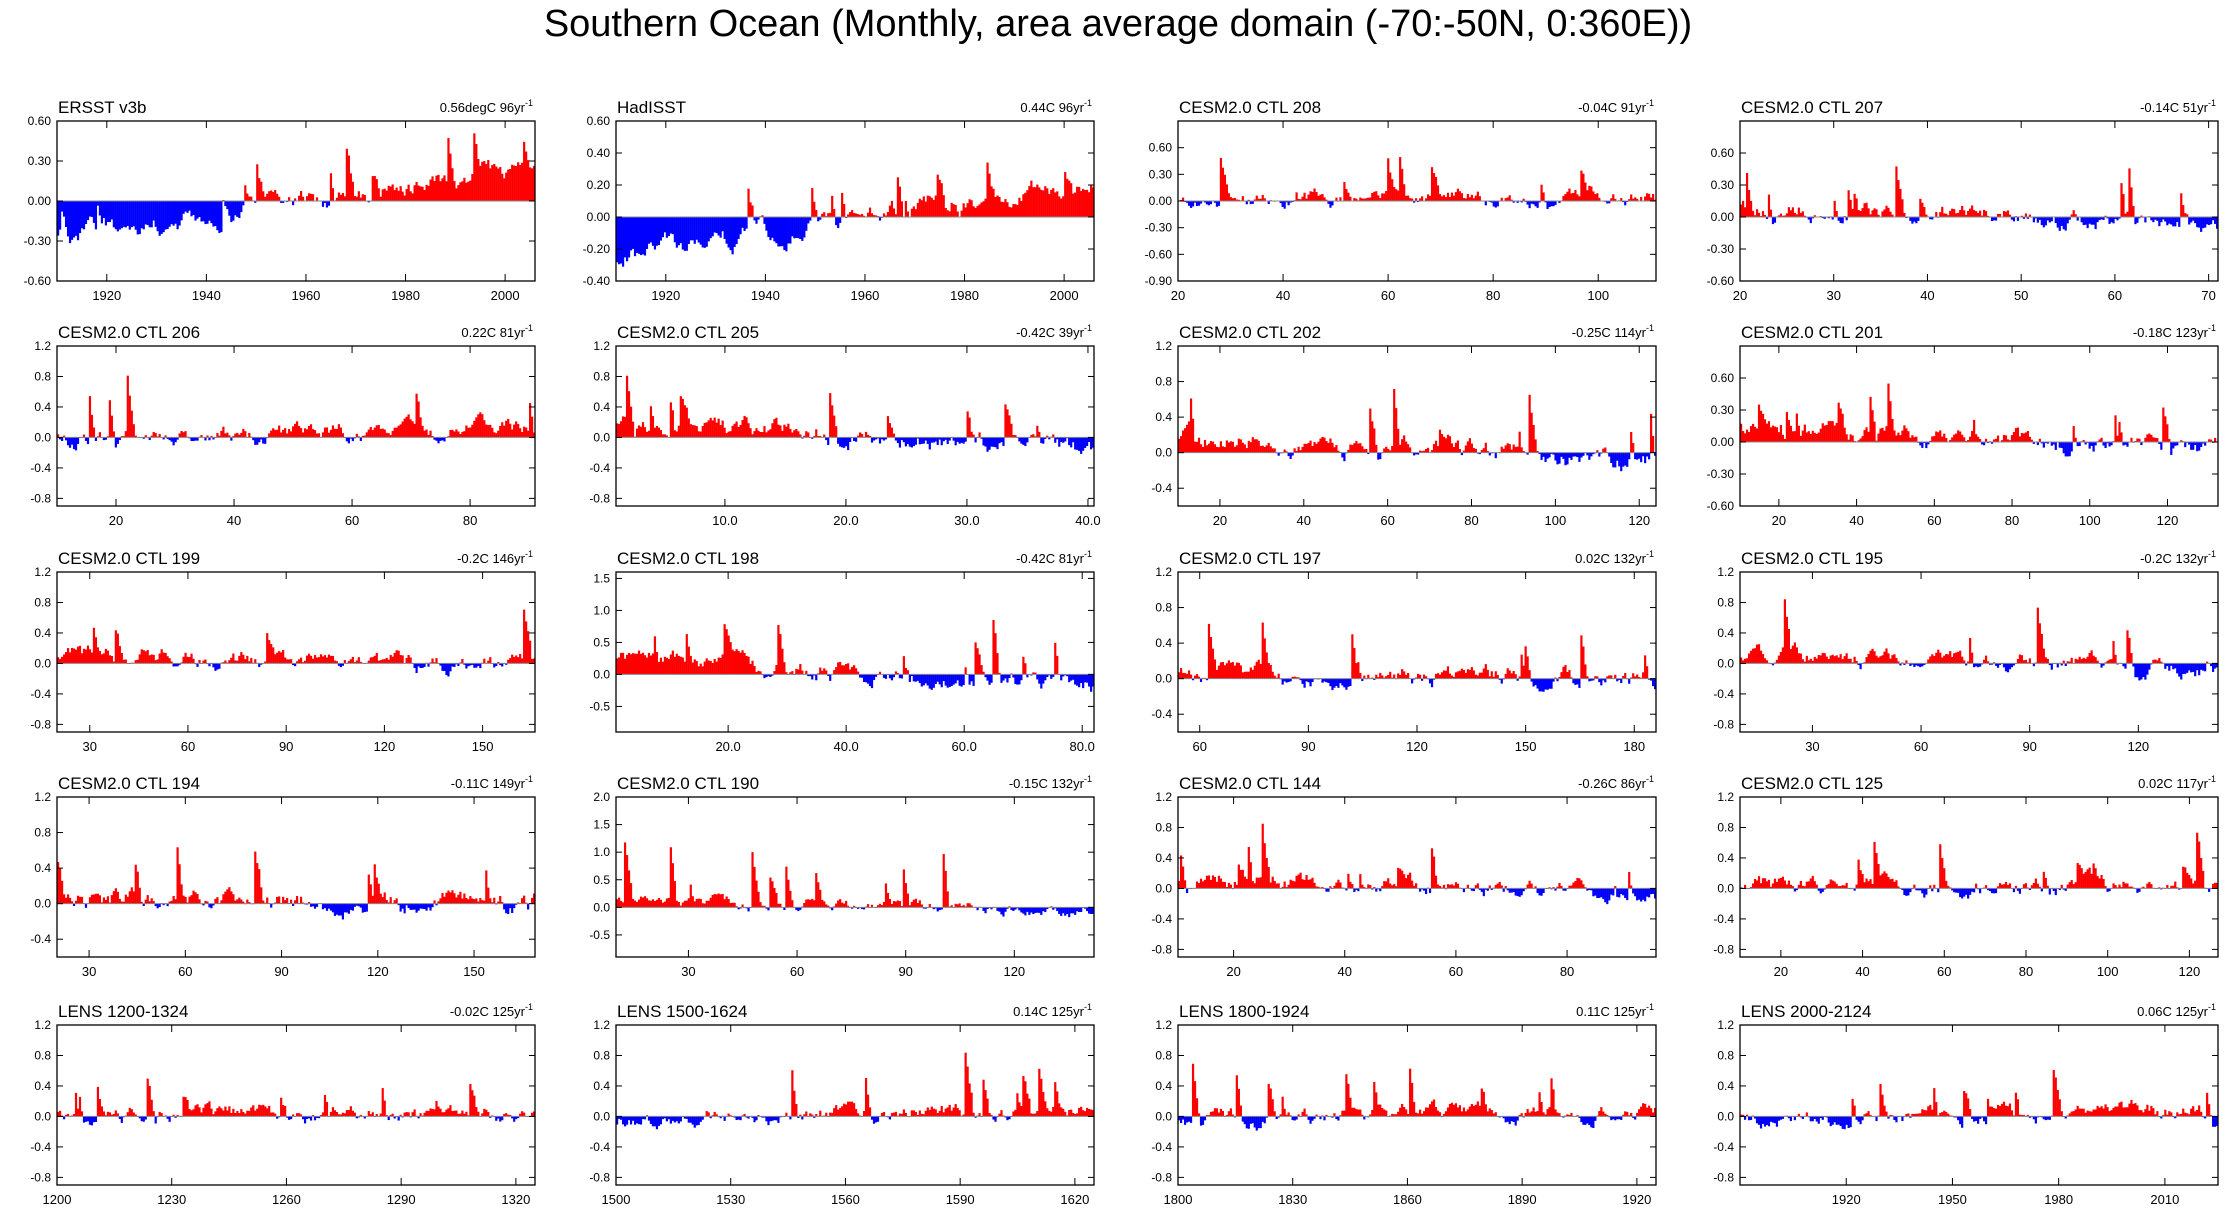 This screenshot has width=2236, height=1226. What do you see at coordinates (1610, 558) in the screenshot?
I see `trend-value: 0.02C 132yr` at bounding box center [1610, 558].